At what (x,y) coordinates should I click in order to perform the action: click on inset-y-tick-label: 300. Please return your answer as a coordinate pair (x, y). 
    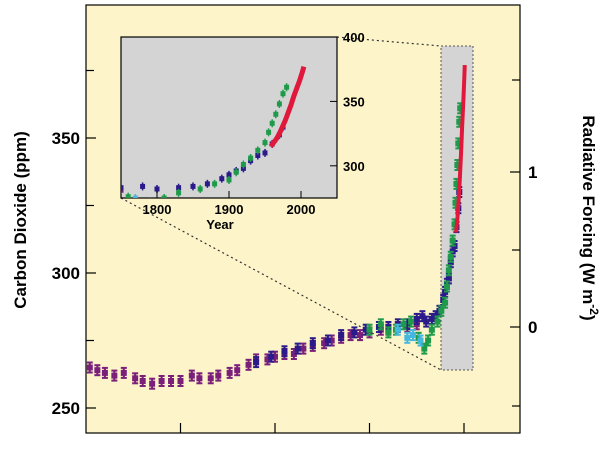
    Looking at the image, I should click on (354, 166).